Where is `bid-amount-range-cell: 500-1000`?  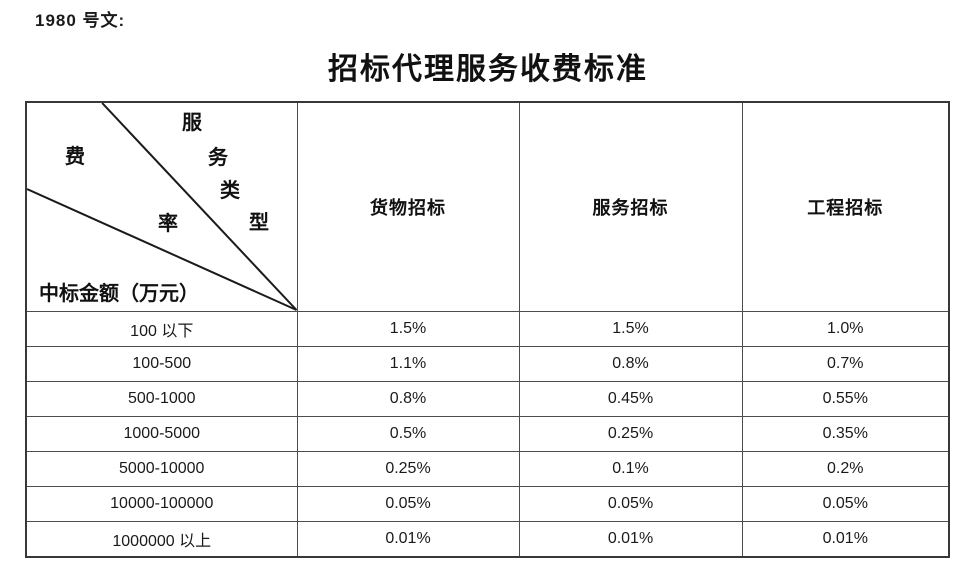
bid-amount-range-cell: 500-1000 is located at coordinates (161, 399).